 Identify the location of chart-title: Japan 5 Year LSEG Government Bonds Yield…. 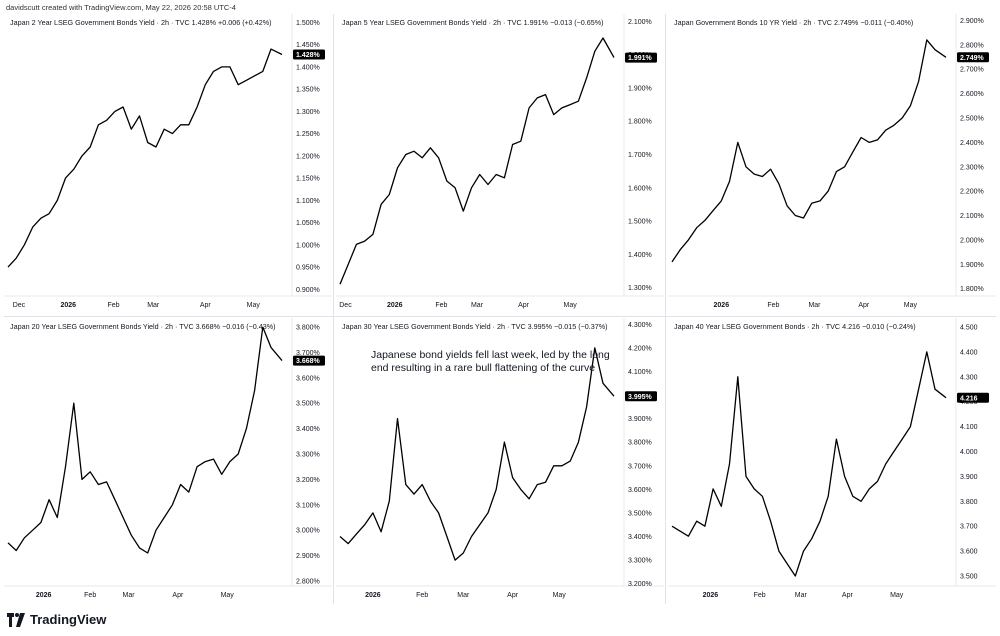
(473, 22).